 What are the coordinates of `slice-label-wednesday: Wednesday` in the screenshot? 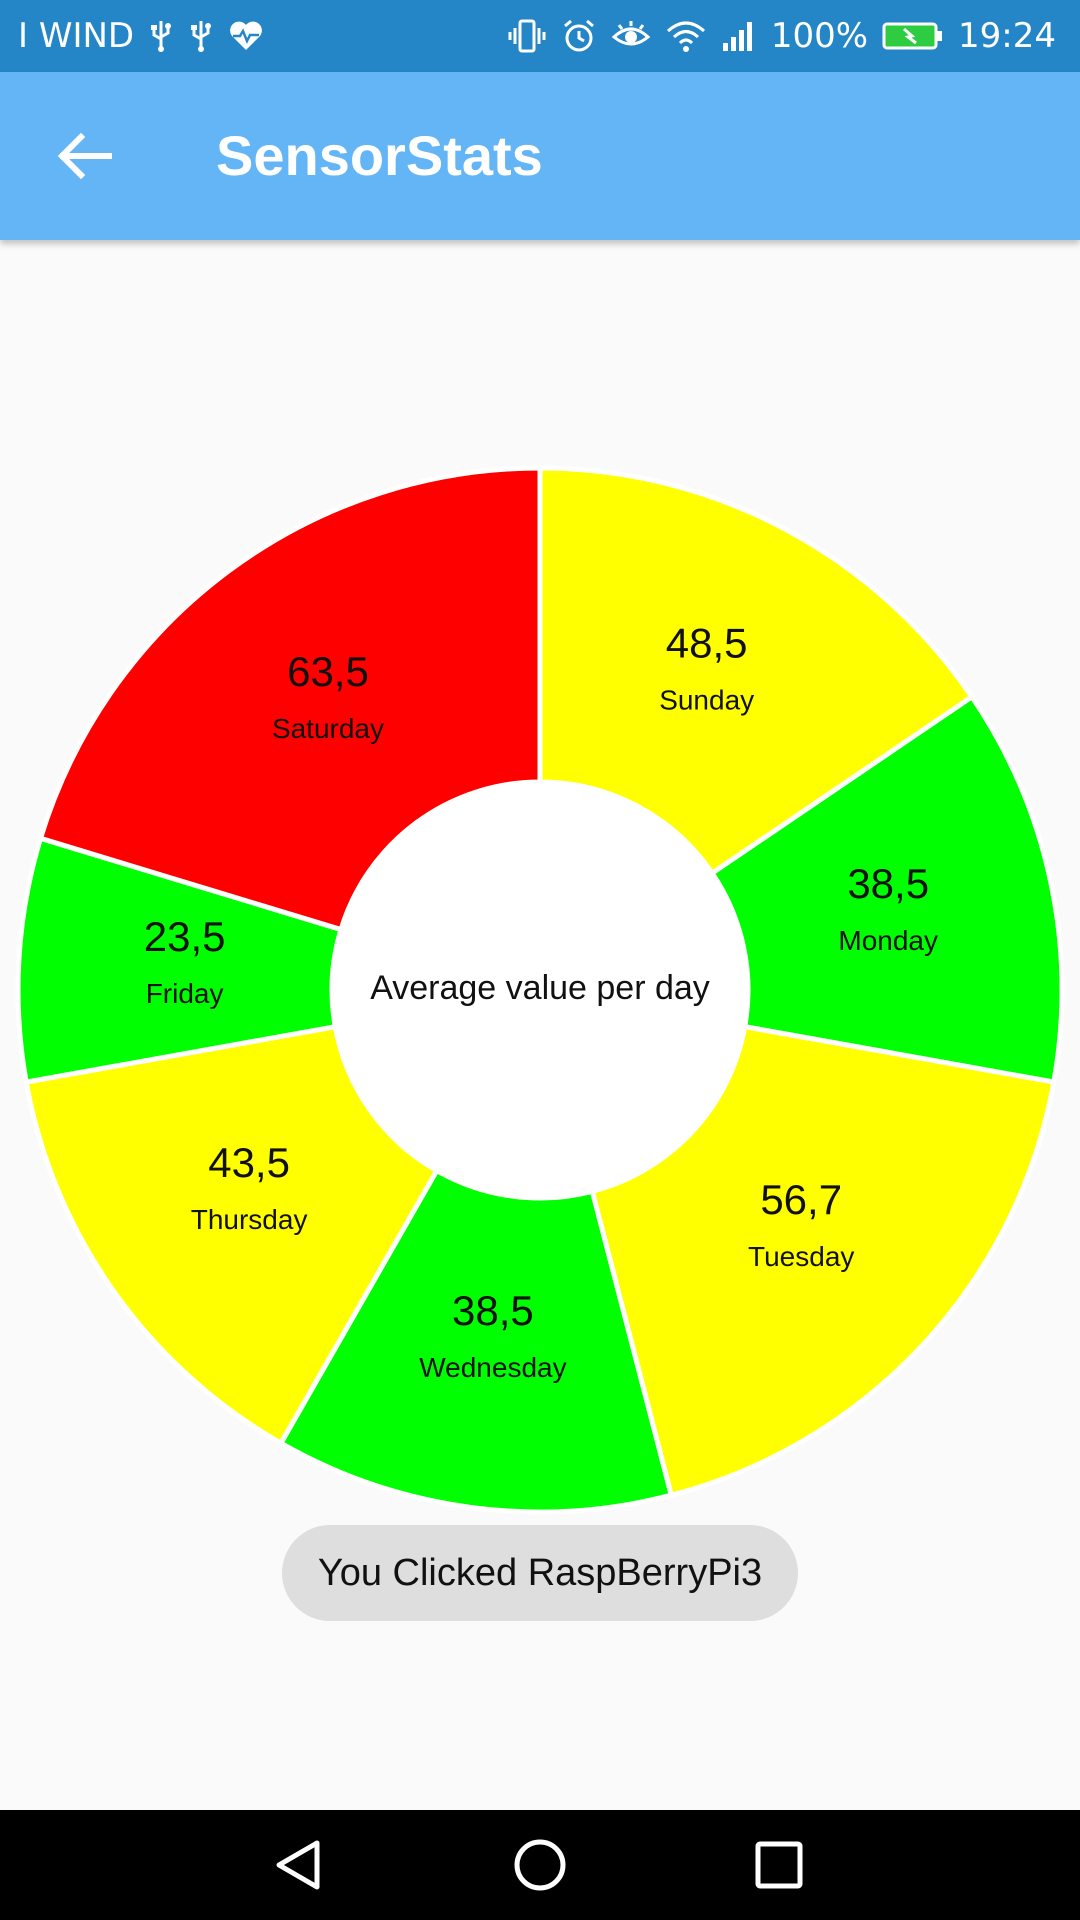 It's located at (492, 1367).